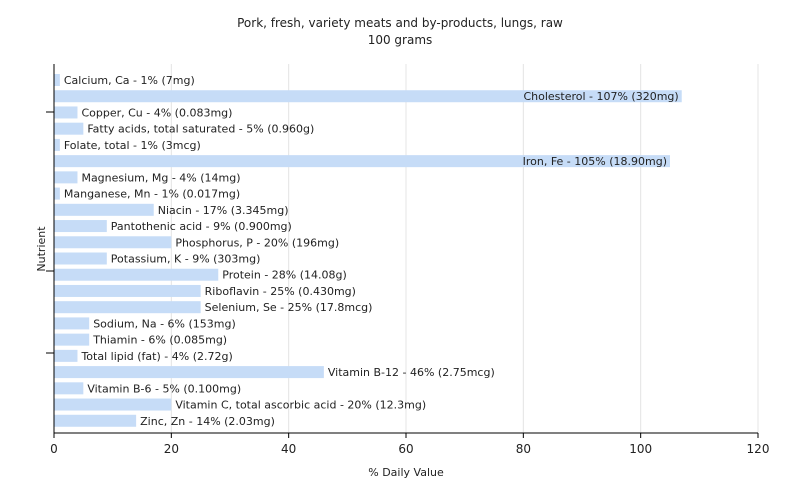  Describe the element at coordinates (152, 194) in the screenshot. I see `bar-label: Manganese, Mn - 1% (0.017mg)` at that location.